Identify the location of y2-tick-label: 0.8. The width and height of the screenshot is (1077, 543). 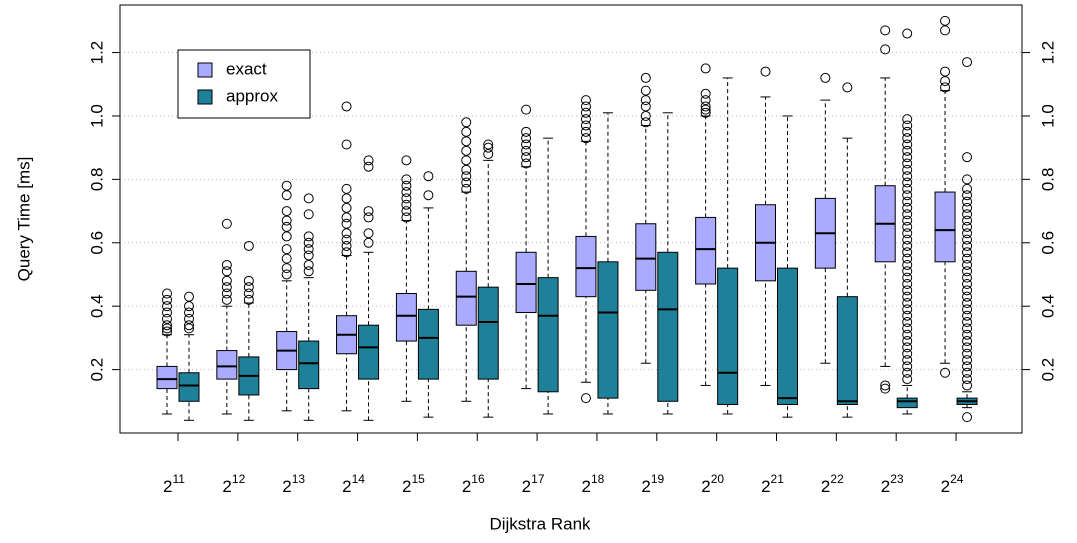
(1047, 180).